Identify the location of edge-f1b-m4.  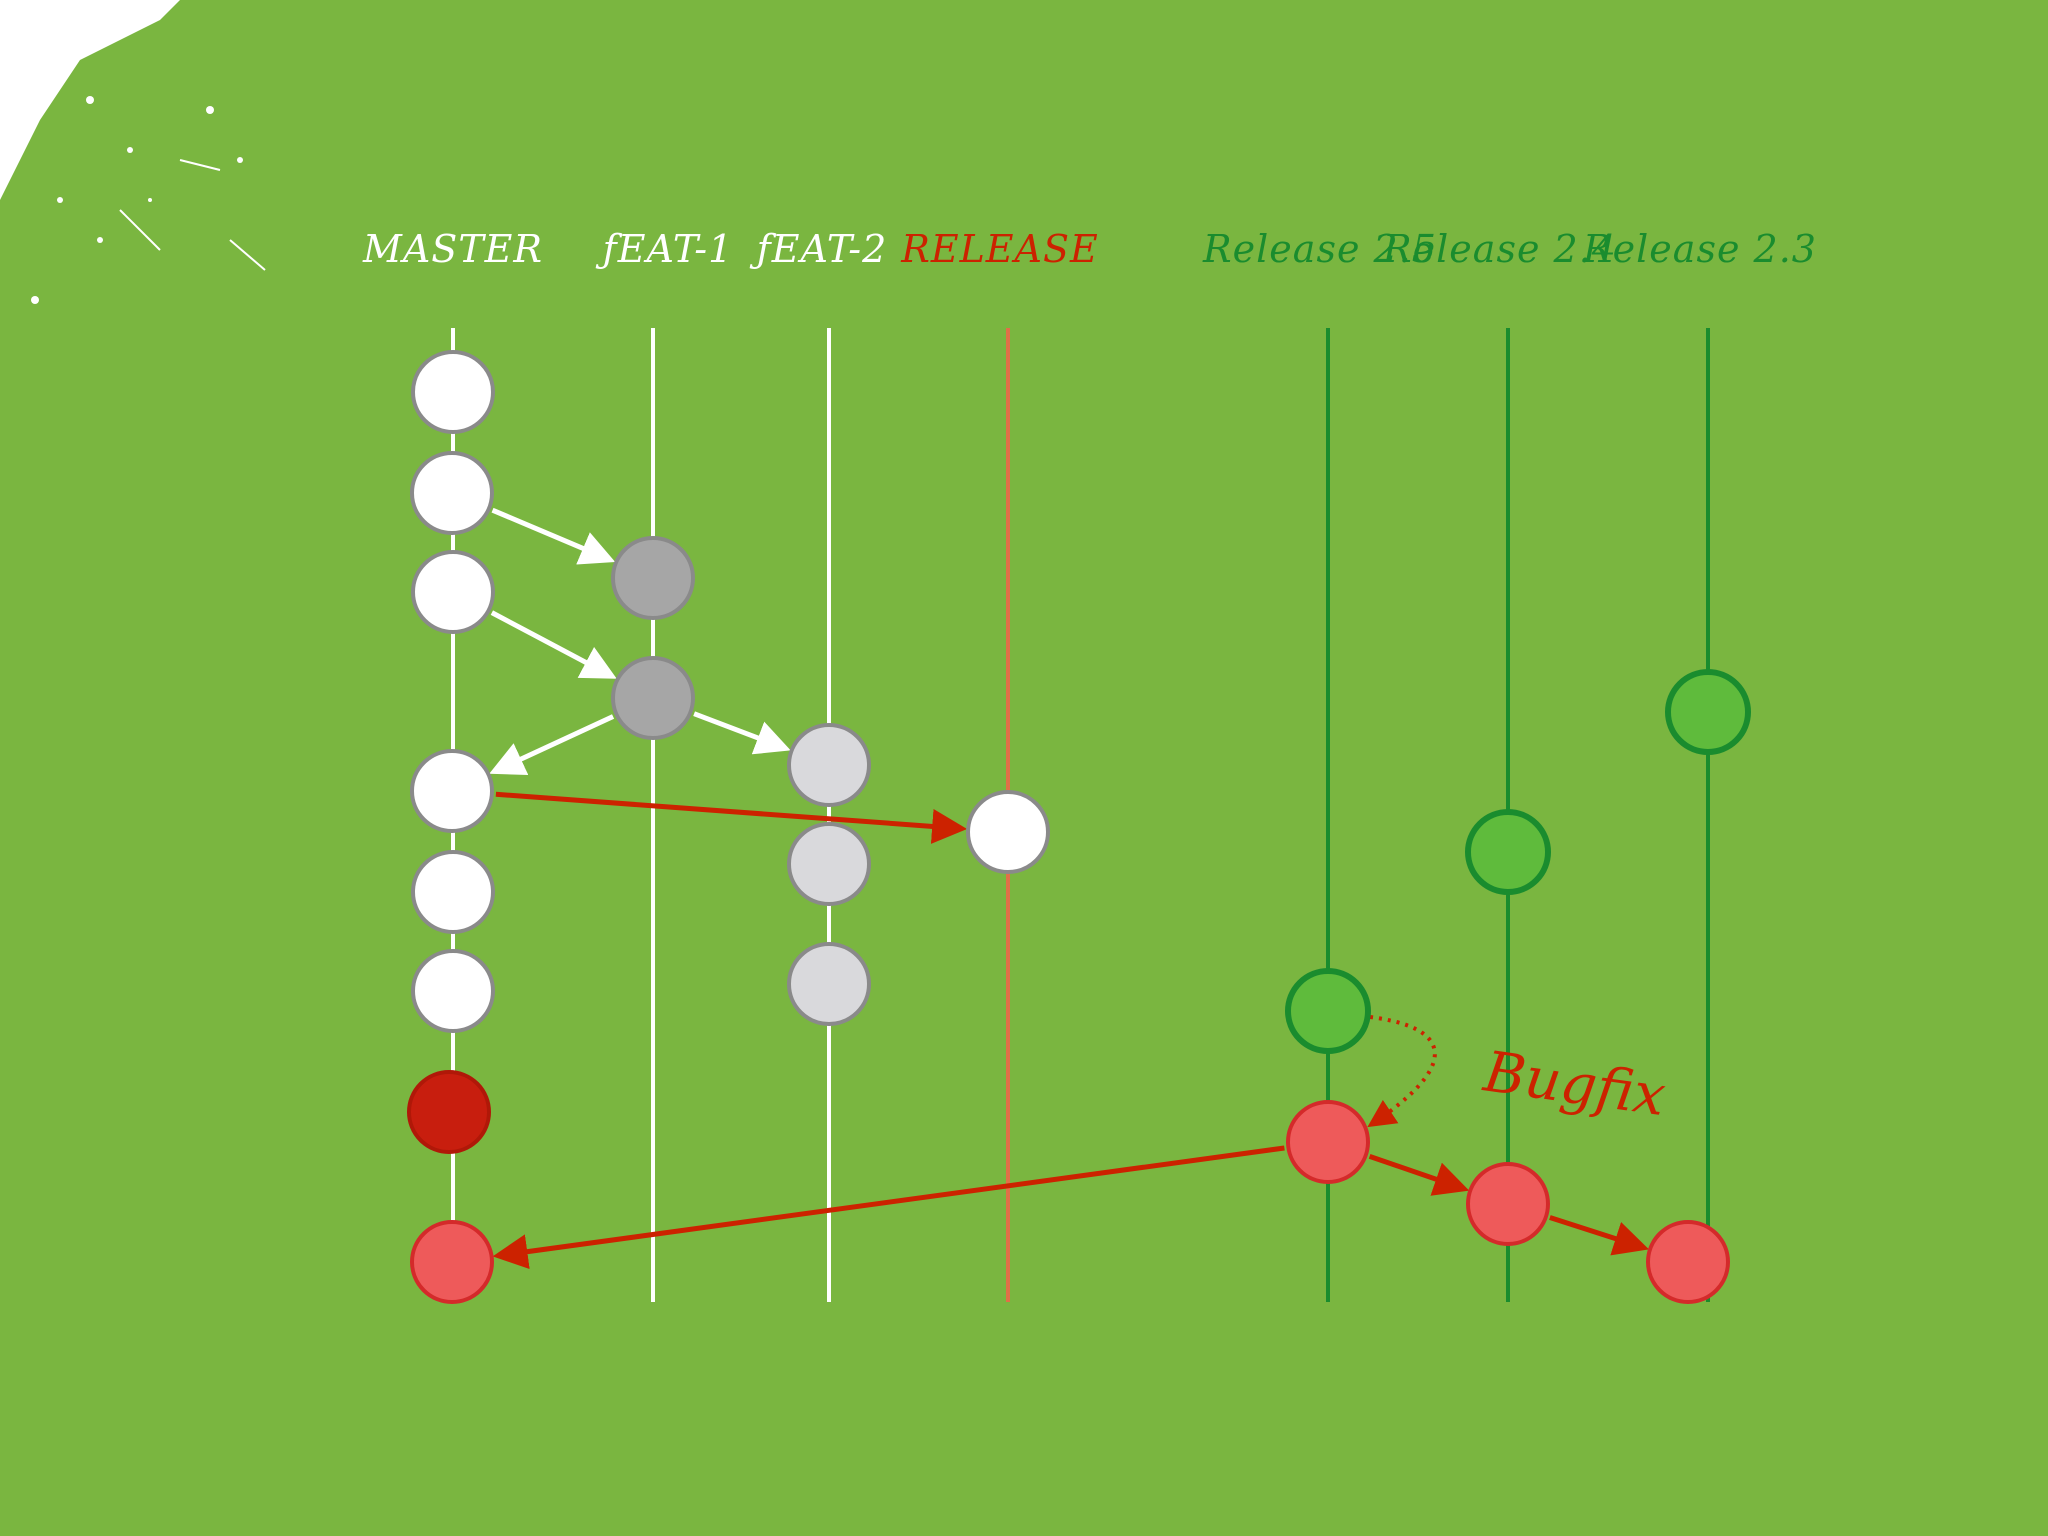
(552, 744).